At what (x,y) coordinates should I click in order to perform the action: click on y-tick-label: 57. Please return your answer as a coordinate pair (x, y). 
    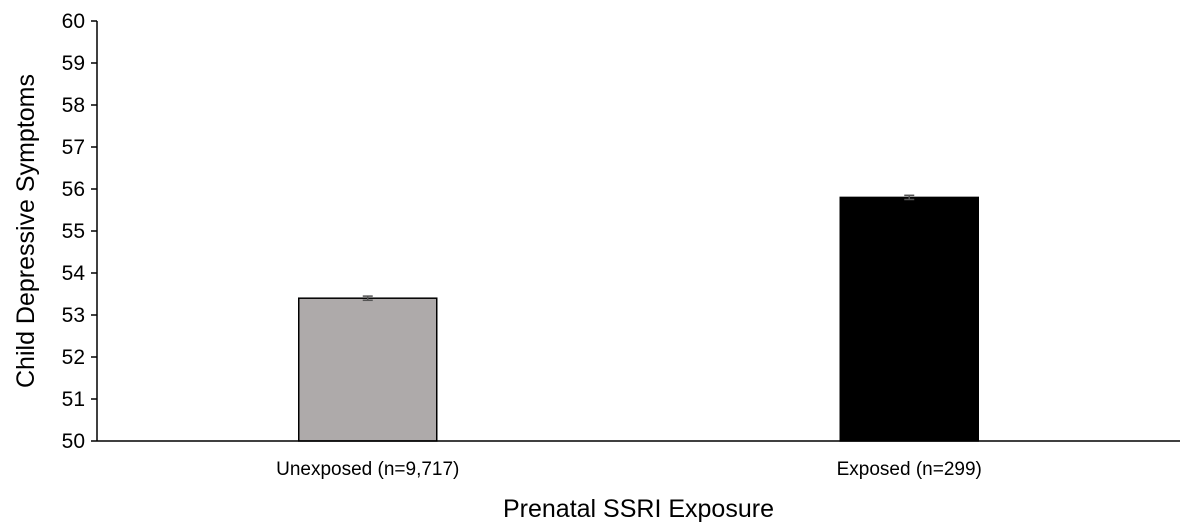
    Looking at the image, I should click on (73, 147).